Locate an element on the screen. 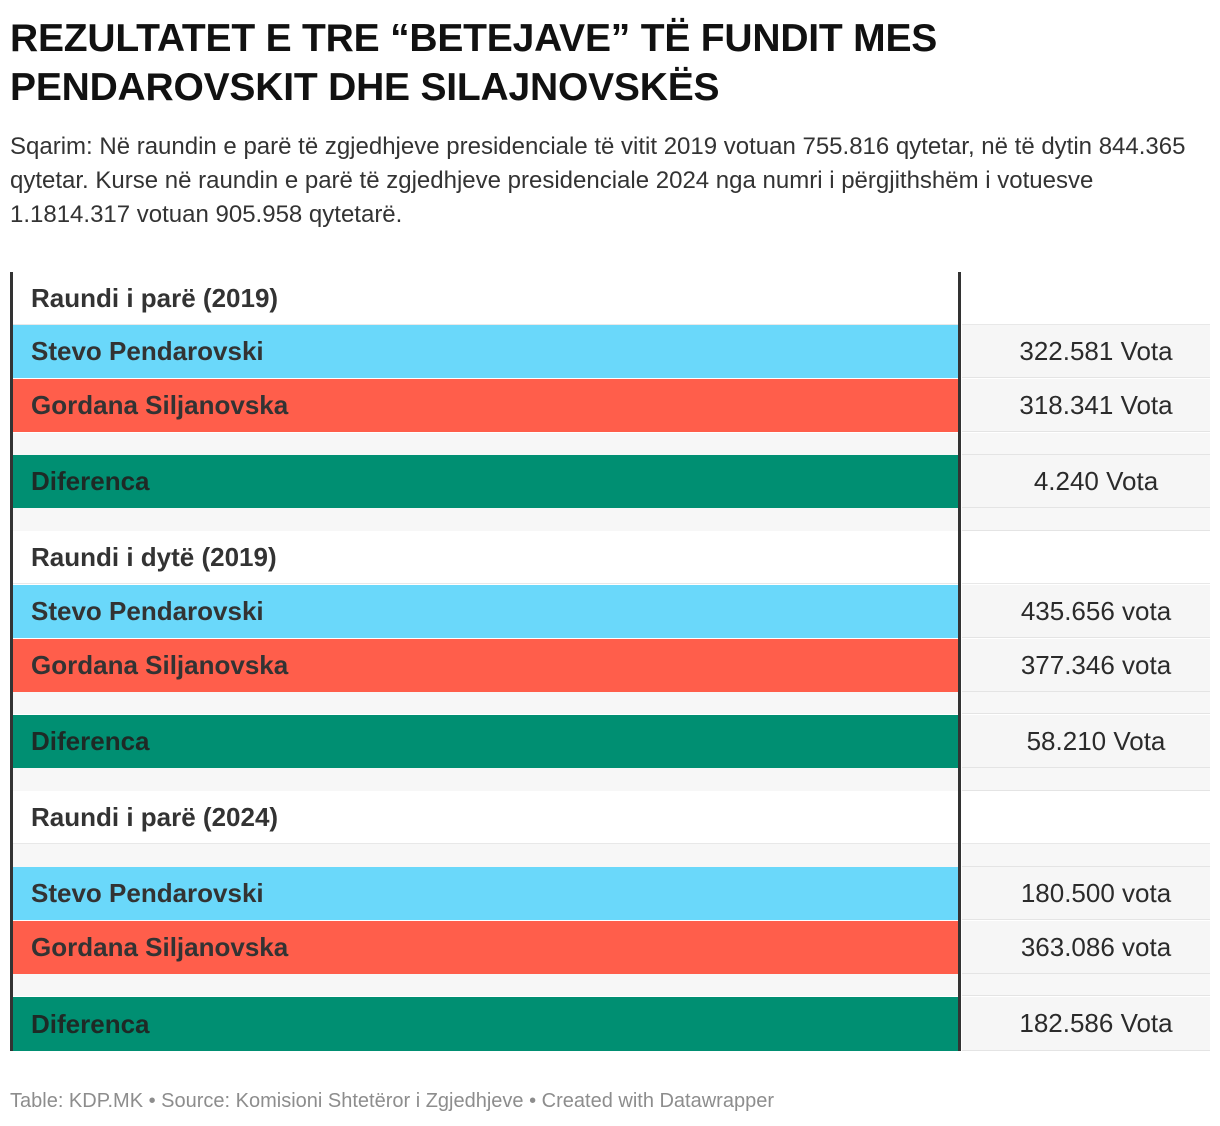 The image size is (1220, 1126). section-heading-row: Raundi i dytë (2019) is located at coordinates (610, 557).